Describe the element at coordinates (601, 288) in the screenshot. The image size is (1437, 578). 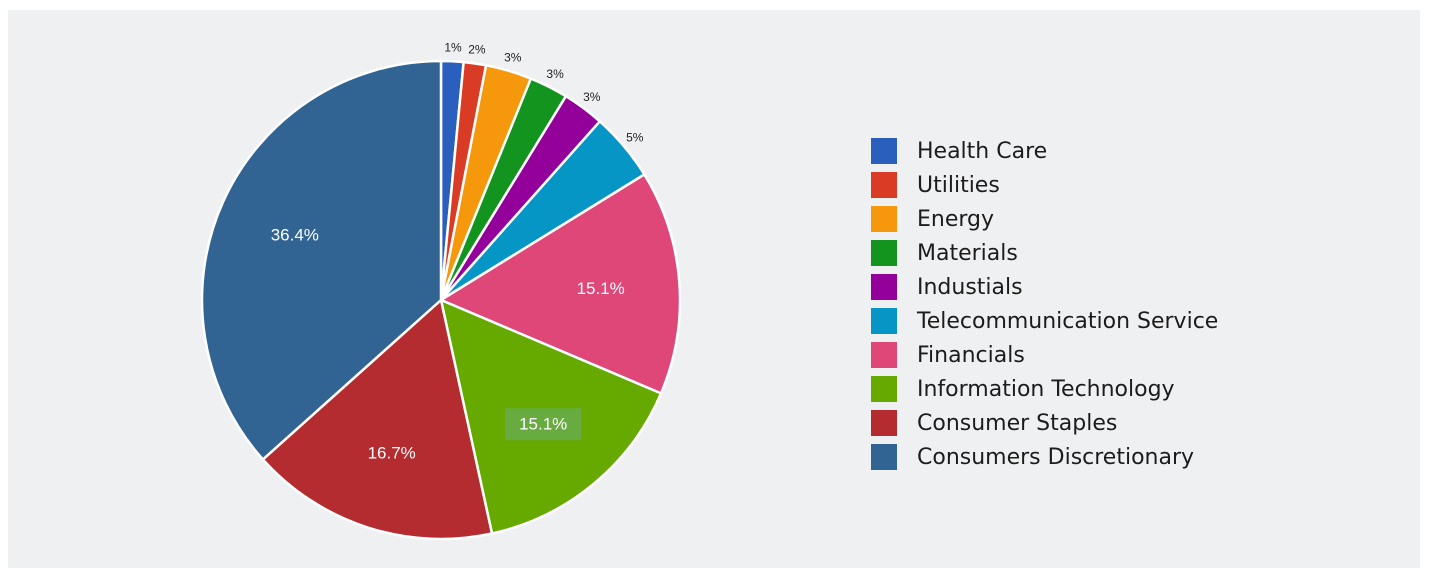
I see `data-label-6: 15.1%` at that location.